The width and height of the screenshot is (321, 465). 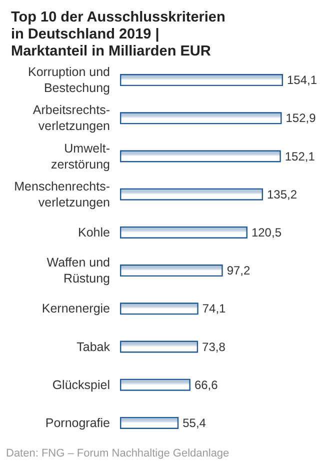 What do you see at coordinates (266, 232) in the screenshot?
I see `data-label: 120,5` at bounding box center [266, 232].